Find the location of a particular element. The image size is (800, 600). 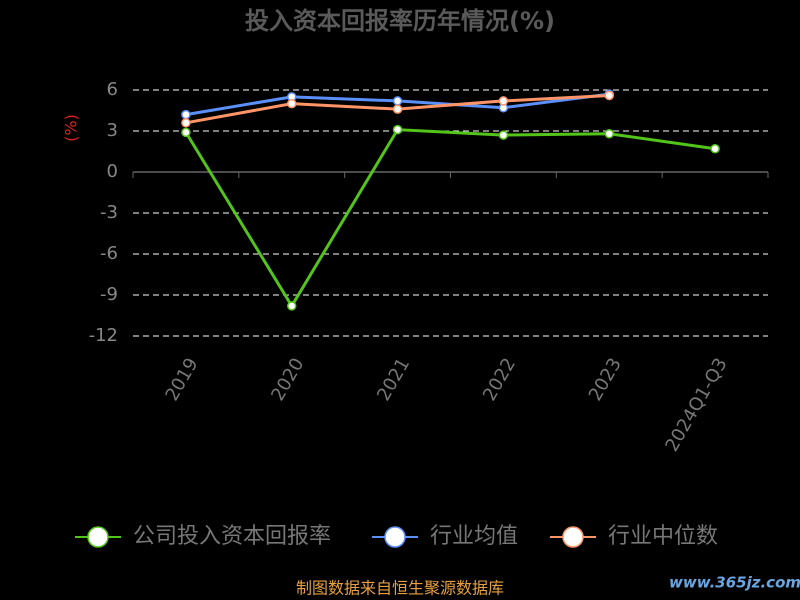

y-axis-label: (%) is located at coordinates (71, 128).